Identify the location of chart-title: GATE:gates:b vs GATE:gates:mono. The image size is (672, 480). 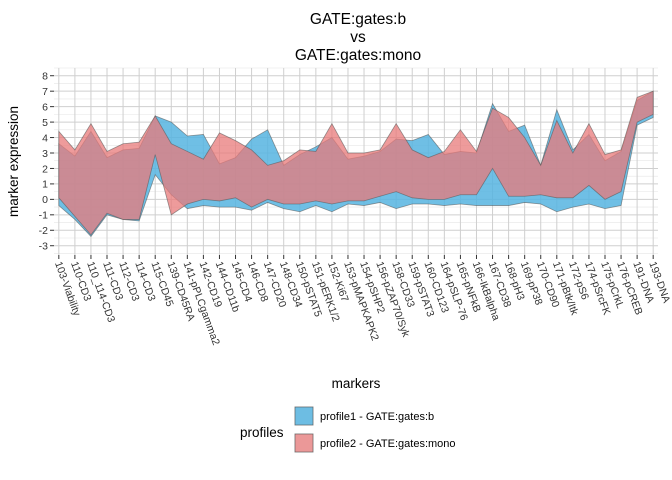
(358, 37).